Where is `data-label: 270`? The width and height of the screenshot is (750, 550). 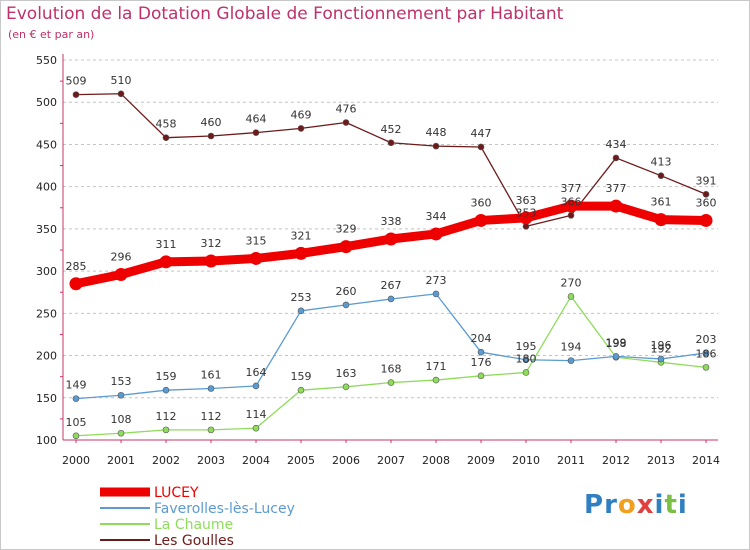 data-label: 270 is located at coordinates (571, 282).